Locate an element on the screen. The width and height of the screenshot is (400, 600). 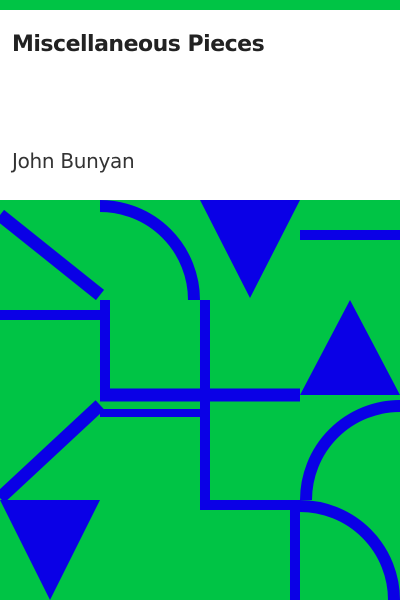
top-color-strip is located at coordinates (200, 5).